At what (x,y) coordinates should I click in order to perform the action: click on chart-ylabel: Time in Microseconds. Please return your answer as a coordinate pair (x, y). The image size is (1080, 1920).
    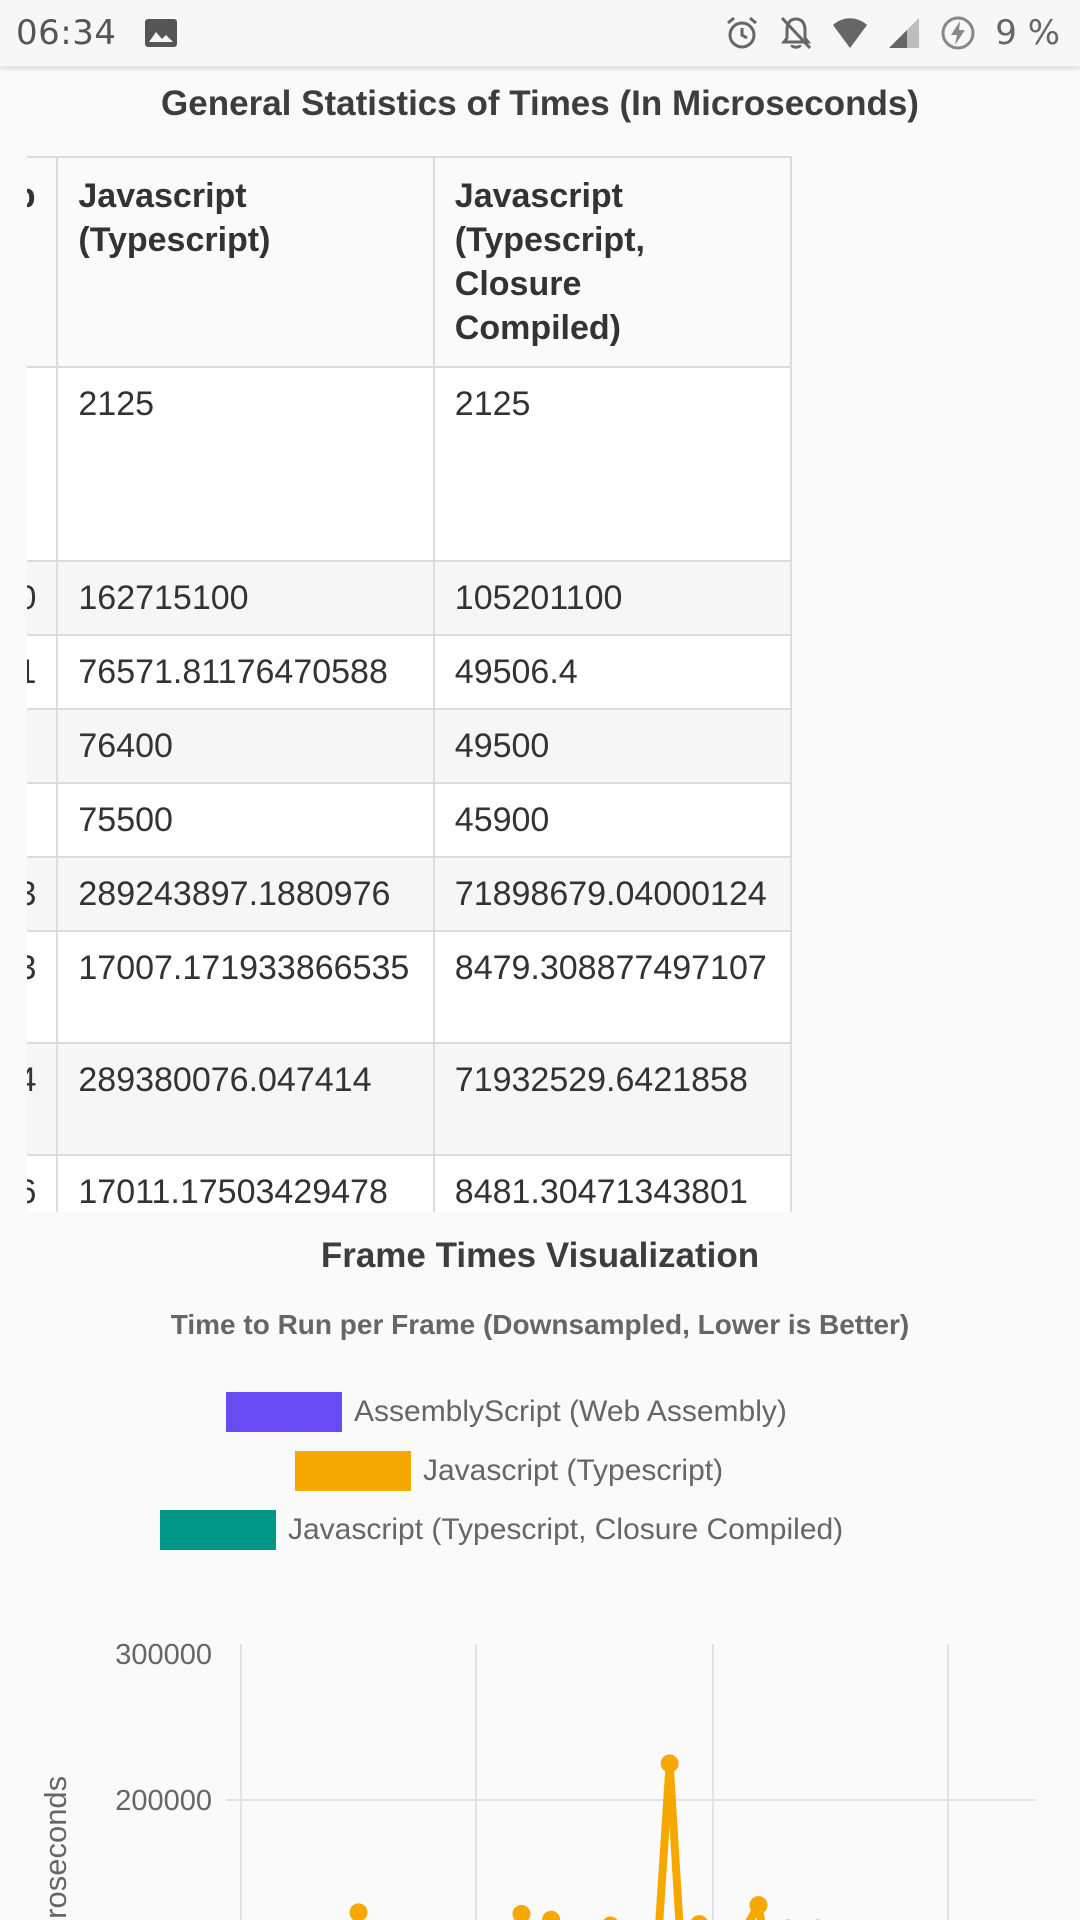
    Looking at the image, I should click on (55, 1848).